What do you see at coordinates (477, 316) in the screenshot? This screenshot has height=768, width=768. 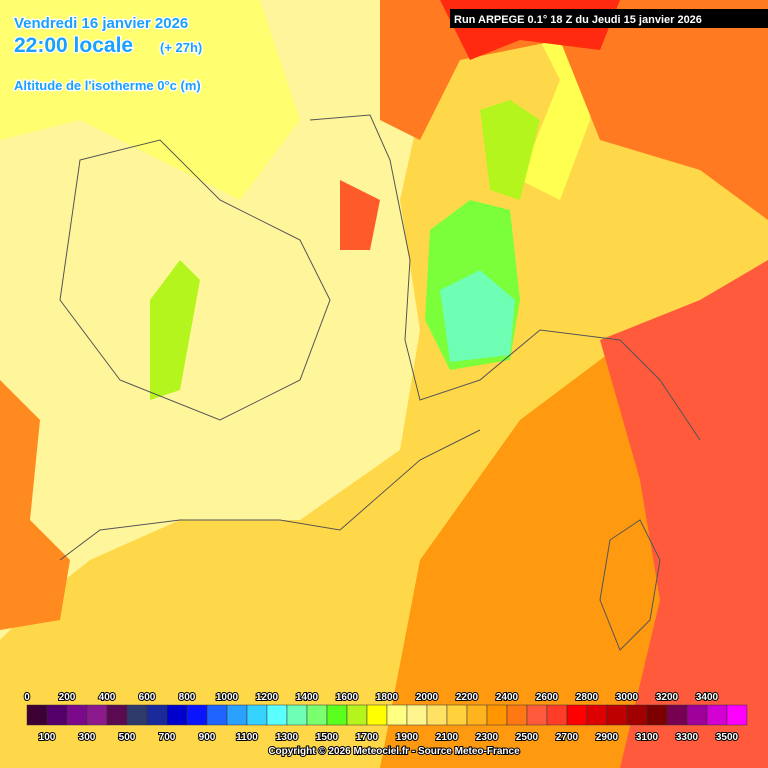 I see `zone-cyan` at bounding box center [477, 316].